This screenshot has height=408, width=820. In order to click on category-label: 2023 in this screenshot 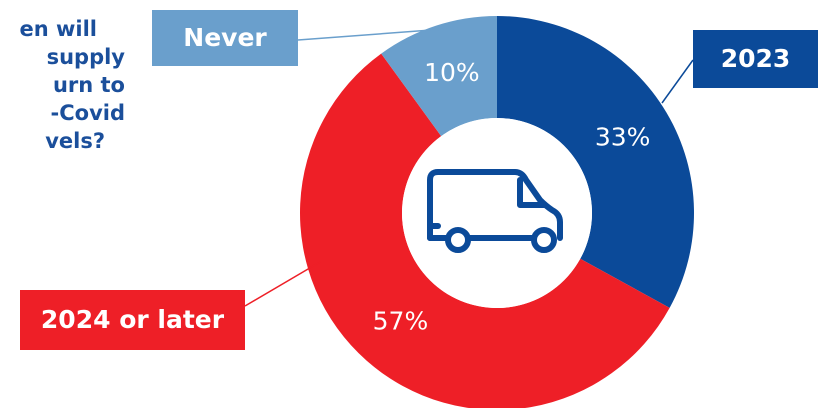, I will do `click(756, 58)`.